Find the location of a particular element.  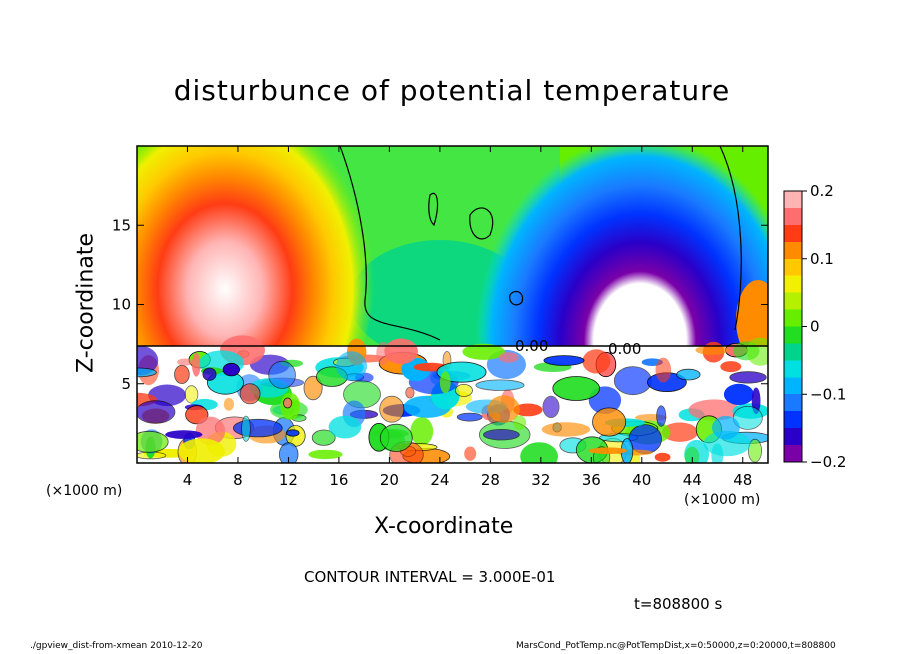

x-tick-label: 20 is located at coordinates (389, 480).